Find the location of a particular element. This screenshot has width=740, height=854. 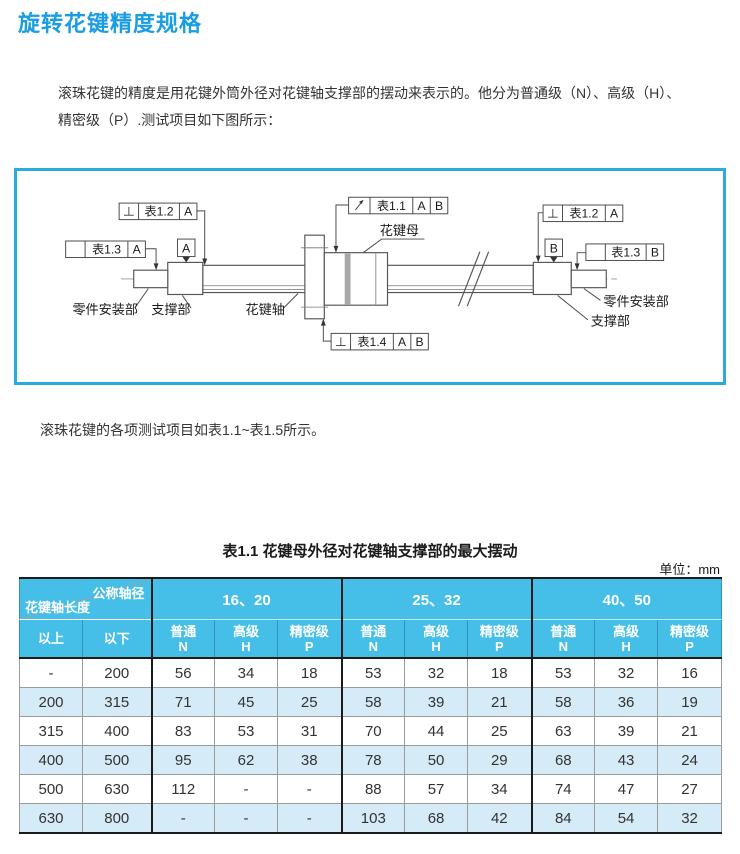

header-grade: 精密级 P is located at coordinates (500, 639).